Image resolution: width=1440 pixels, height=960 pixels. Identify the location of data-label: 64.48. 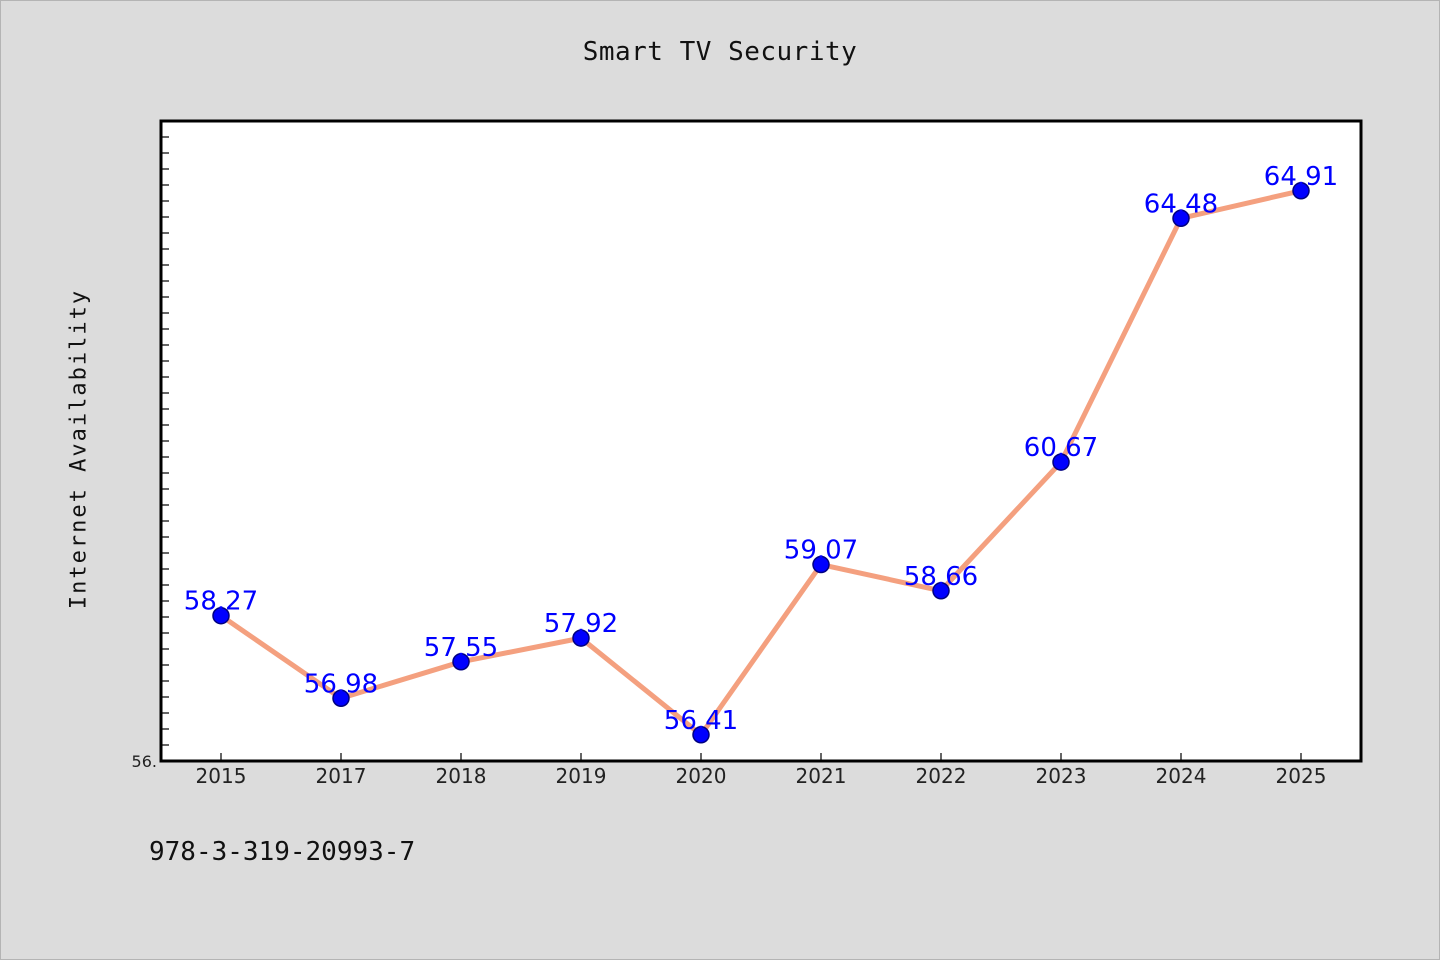
(1181, 204).